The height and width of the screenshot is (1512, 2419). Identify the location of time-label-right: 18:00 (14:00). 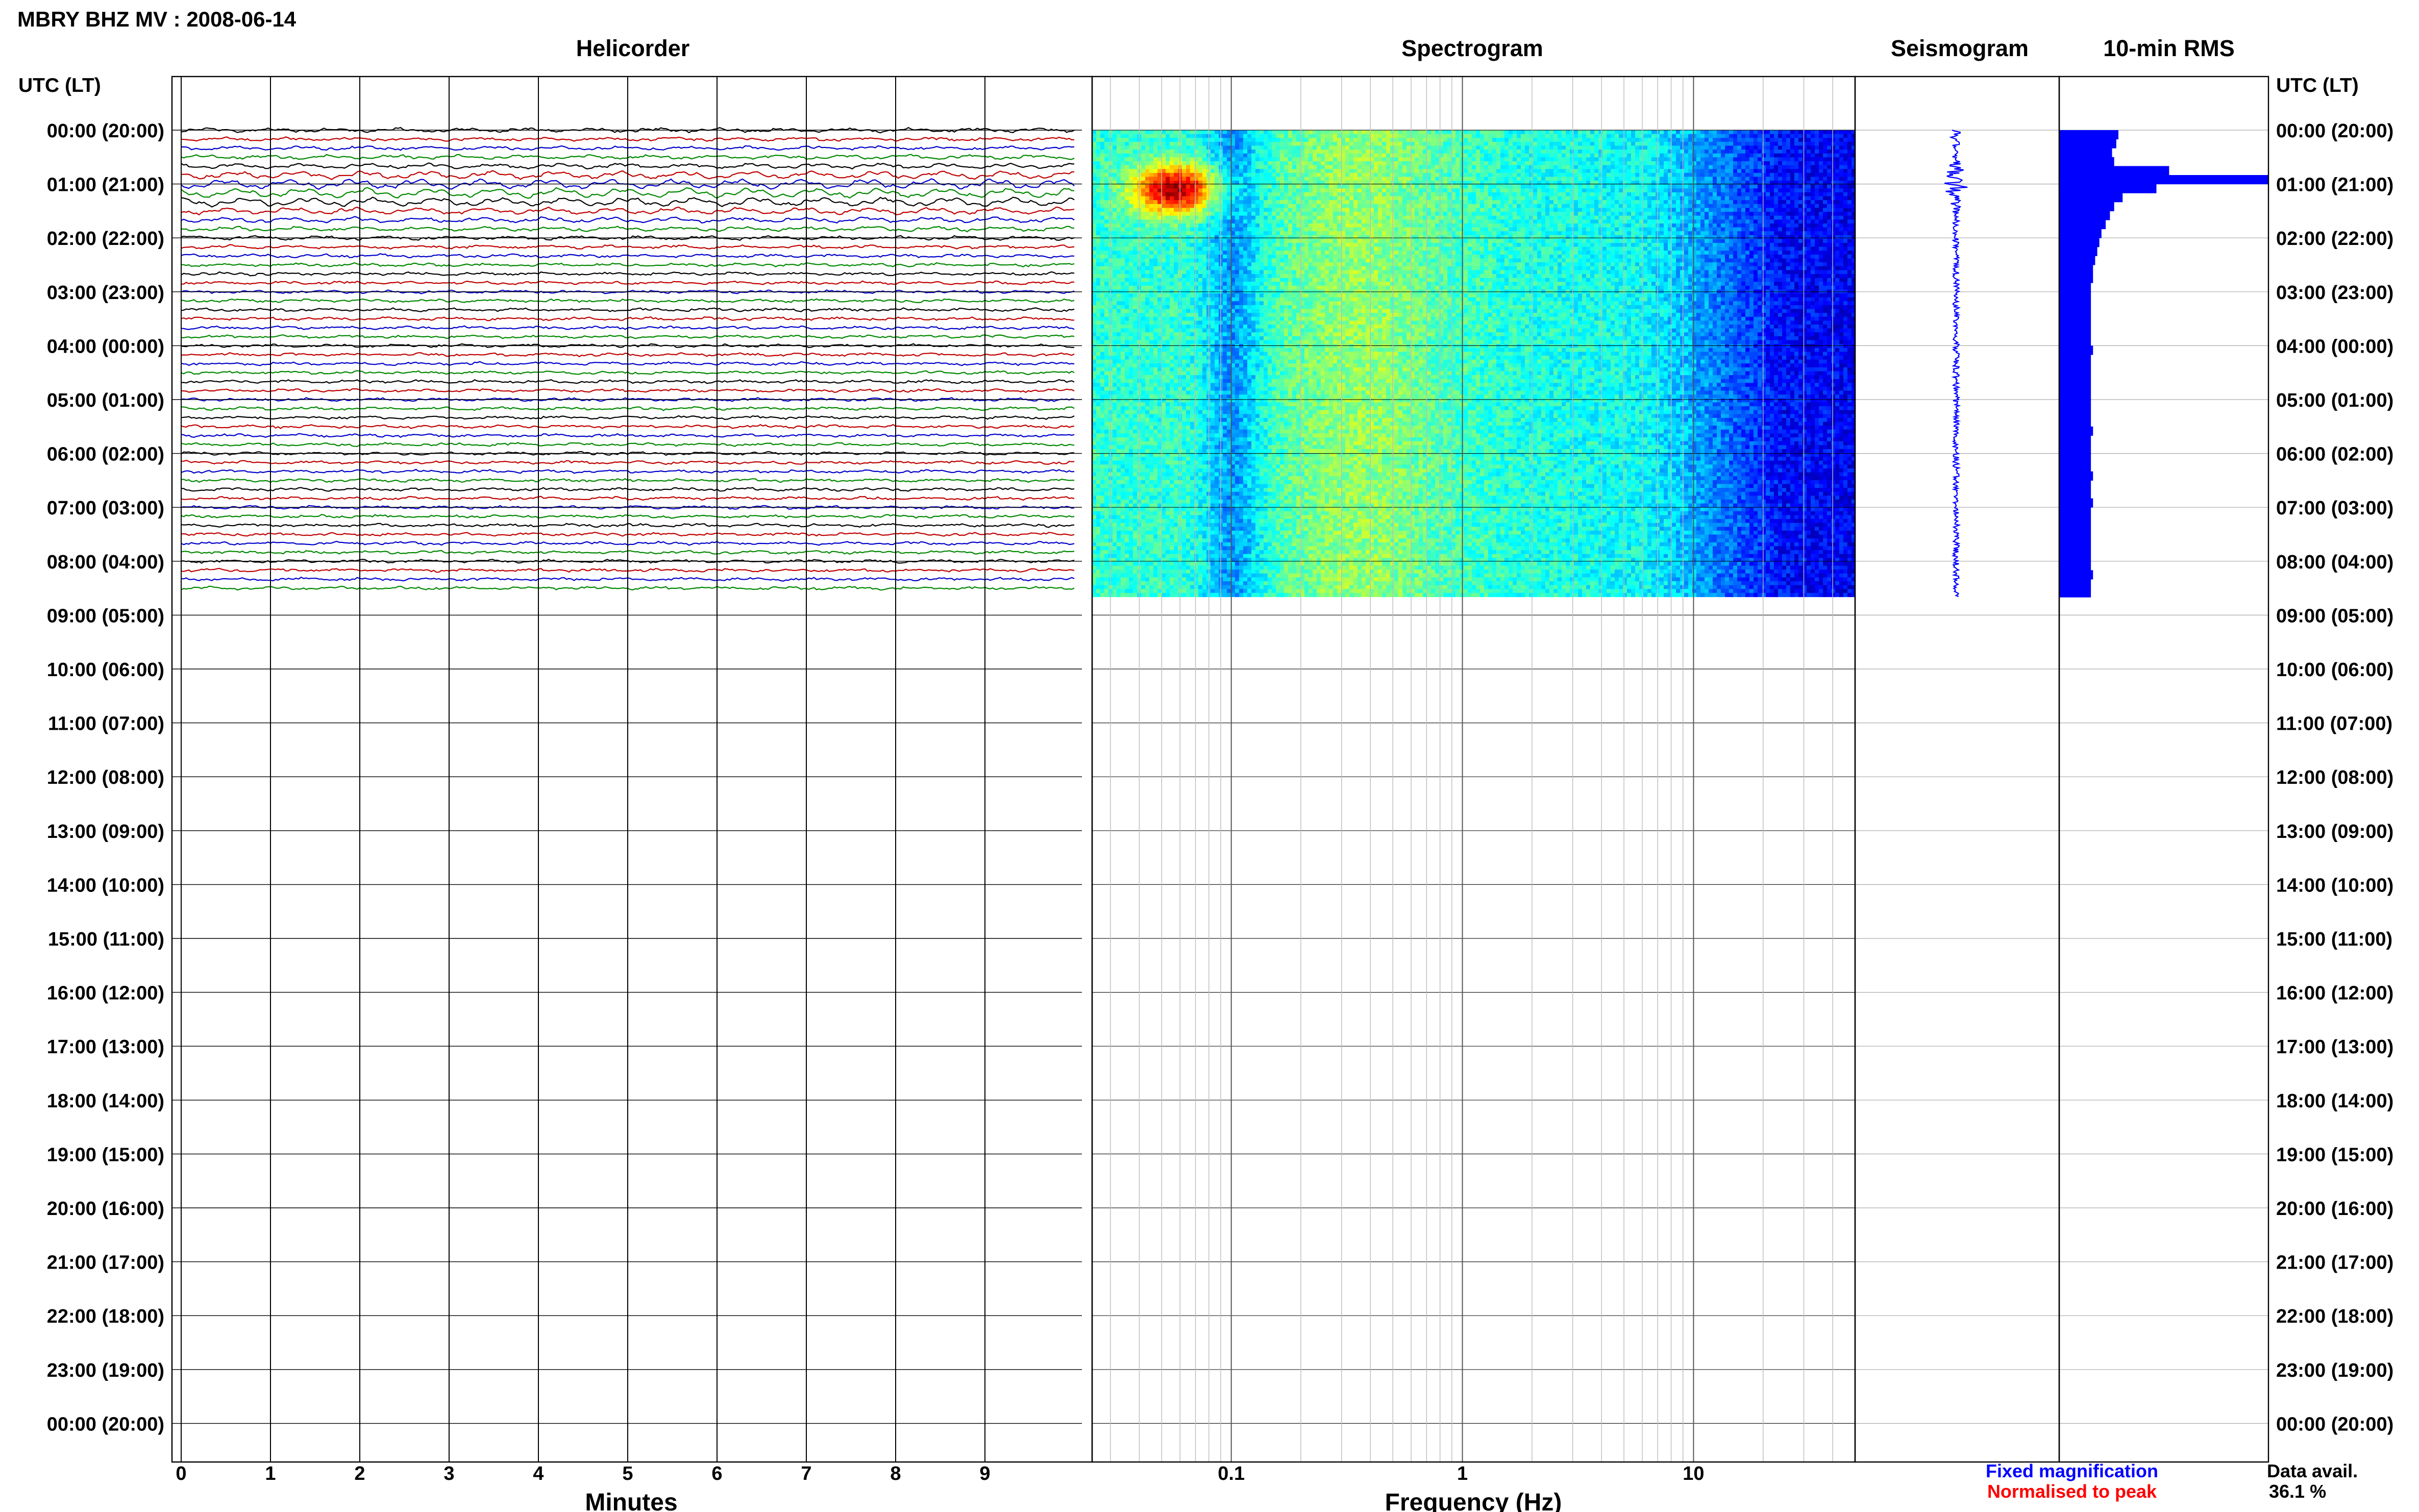
(2334, 1101).